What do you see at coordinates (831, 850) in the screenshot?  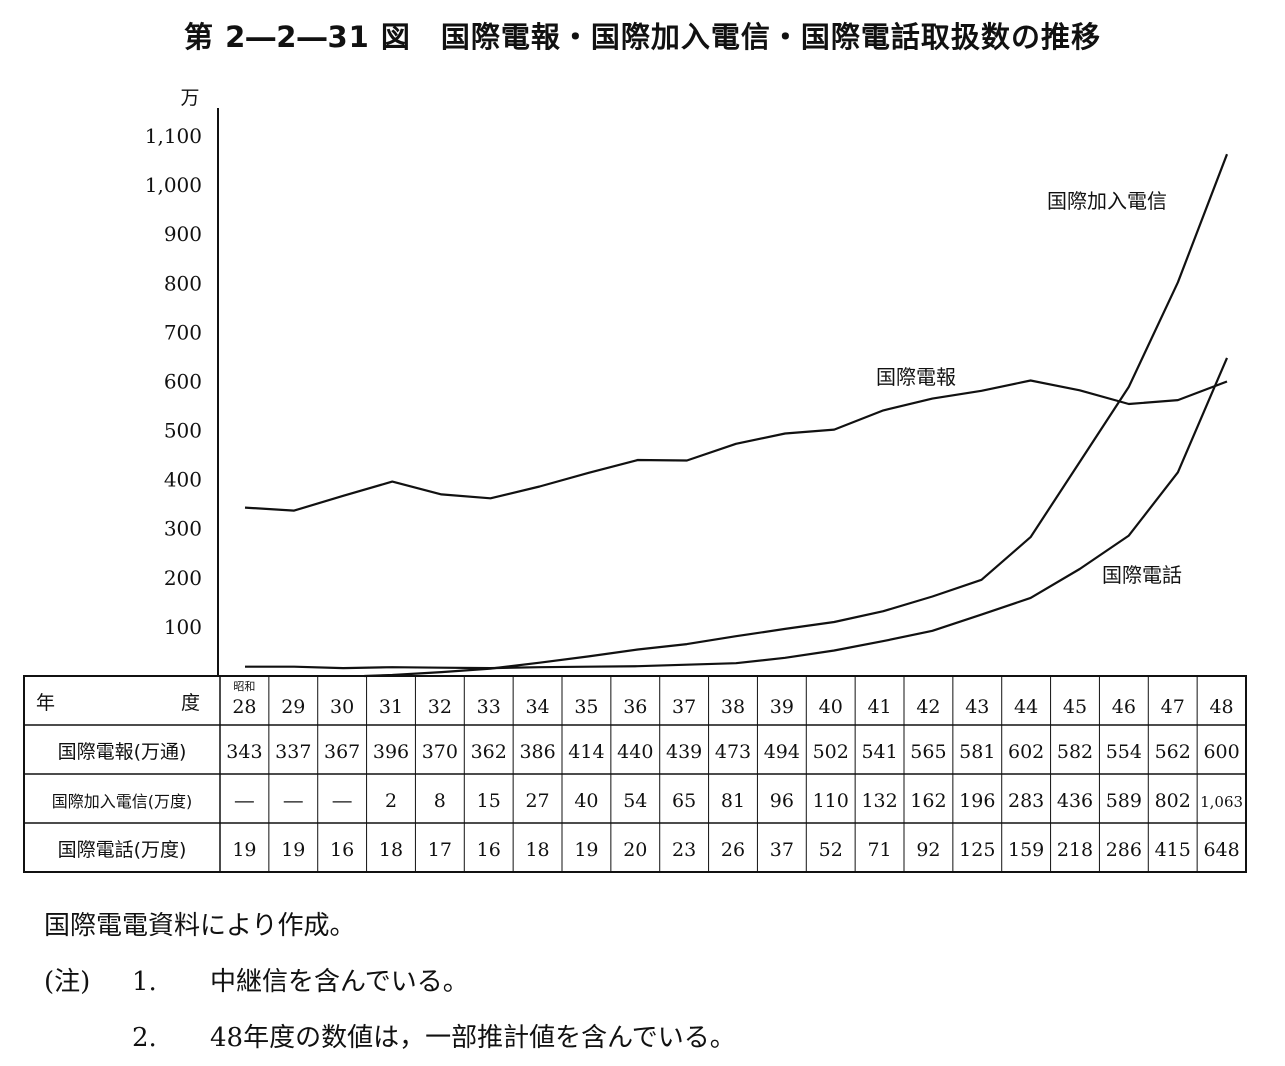 I see `table-cell: 52` at bounding box center [831, 850].